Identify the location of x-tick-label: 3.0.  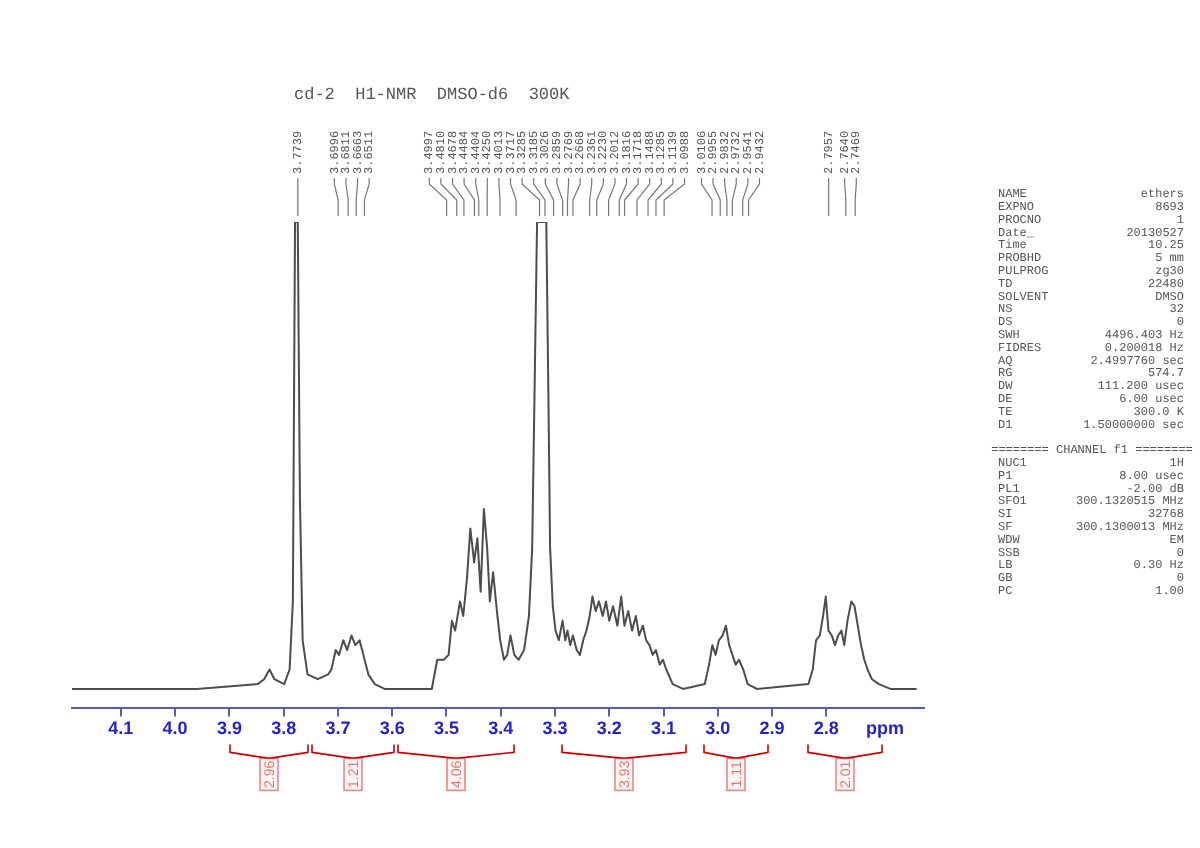
(718, 728).